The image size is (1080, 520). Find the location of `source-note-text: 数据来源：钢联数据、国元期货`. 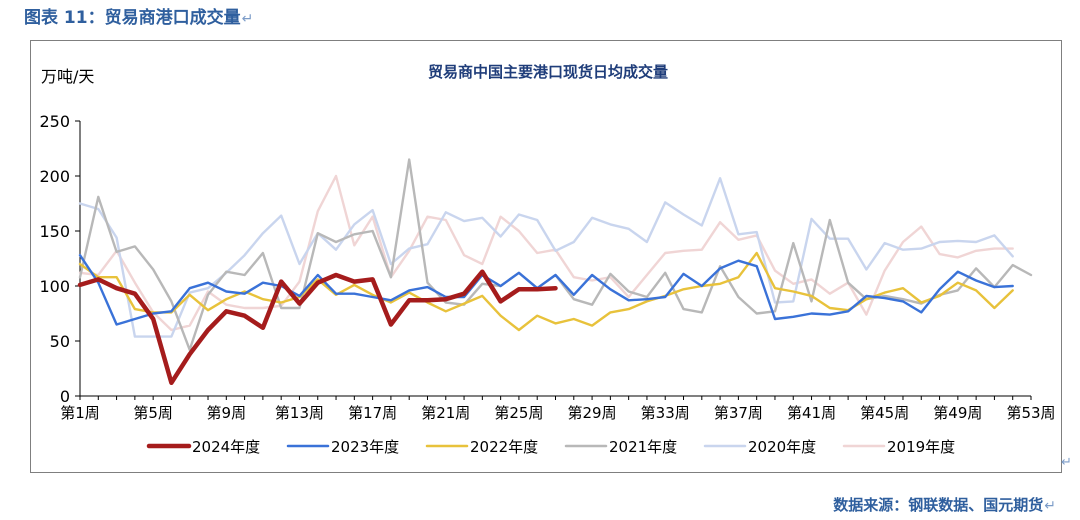

source-note-text: 数据来源：钢联数据、国元期货 is located at coordinates (938, 505).